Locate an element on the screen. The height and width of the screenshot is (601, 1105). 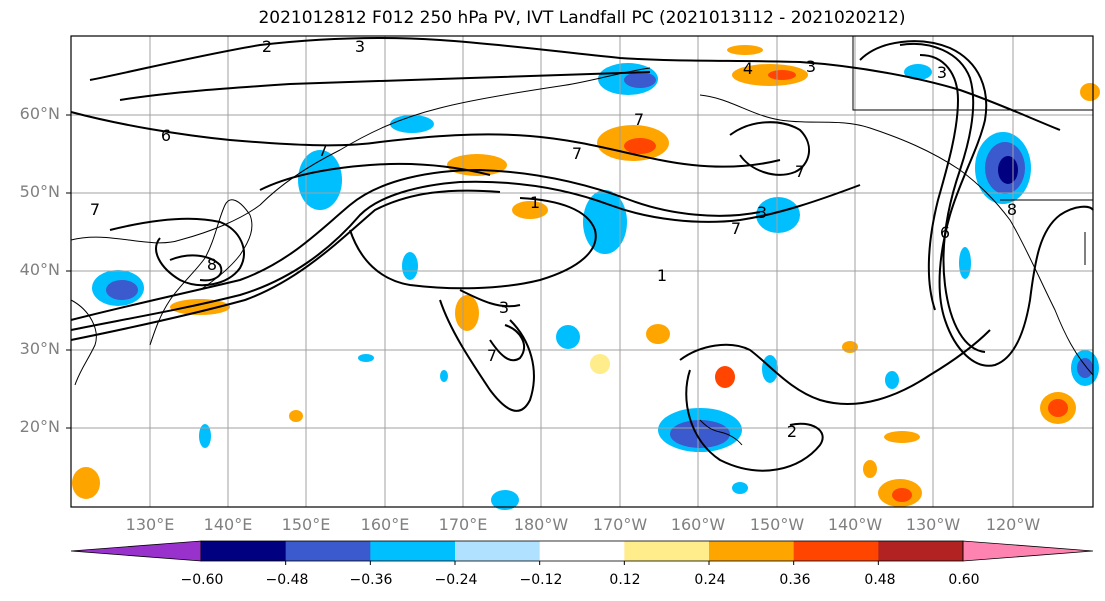
colorbar-frame is located at coordinates (582, 551).